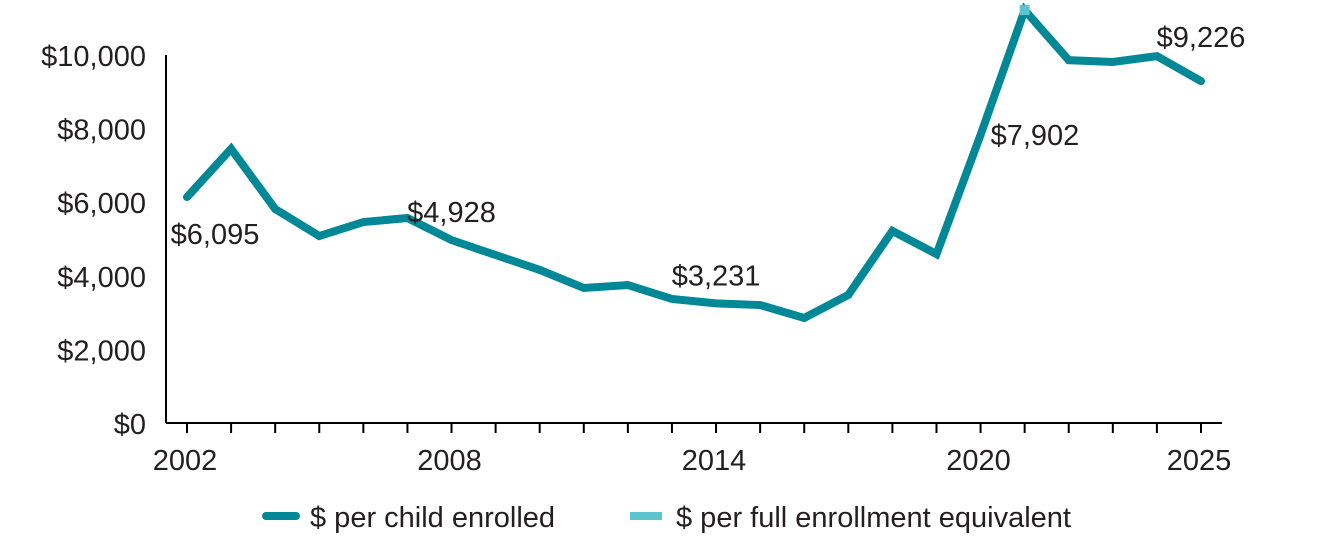  What do you see at coordinates (101, 351) in the screenshot?
I see `y-tick-label: $2,000` at bounding box center [101, 351].